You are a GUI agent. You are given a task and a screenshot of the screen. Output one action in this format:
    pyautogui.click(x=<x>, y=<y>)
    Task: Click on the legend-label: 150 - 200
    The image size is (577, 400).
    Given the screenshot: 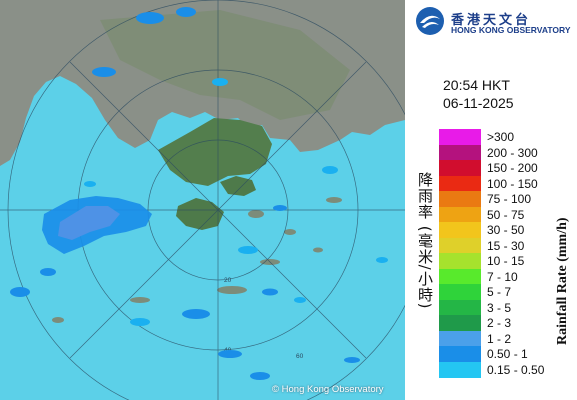 What is the action you would take?
    pyautogui.click(x=512, y=168)
    